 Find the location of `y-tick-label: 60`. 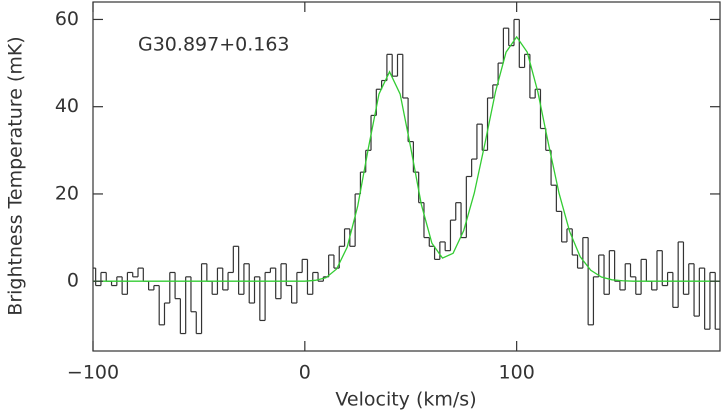

y-tick-label: 60 is located at coordinates (67, 19).